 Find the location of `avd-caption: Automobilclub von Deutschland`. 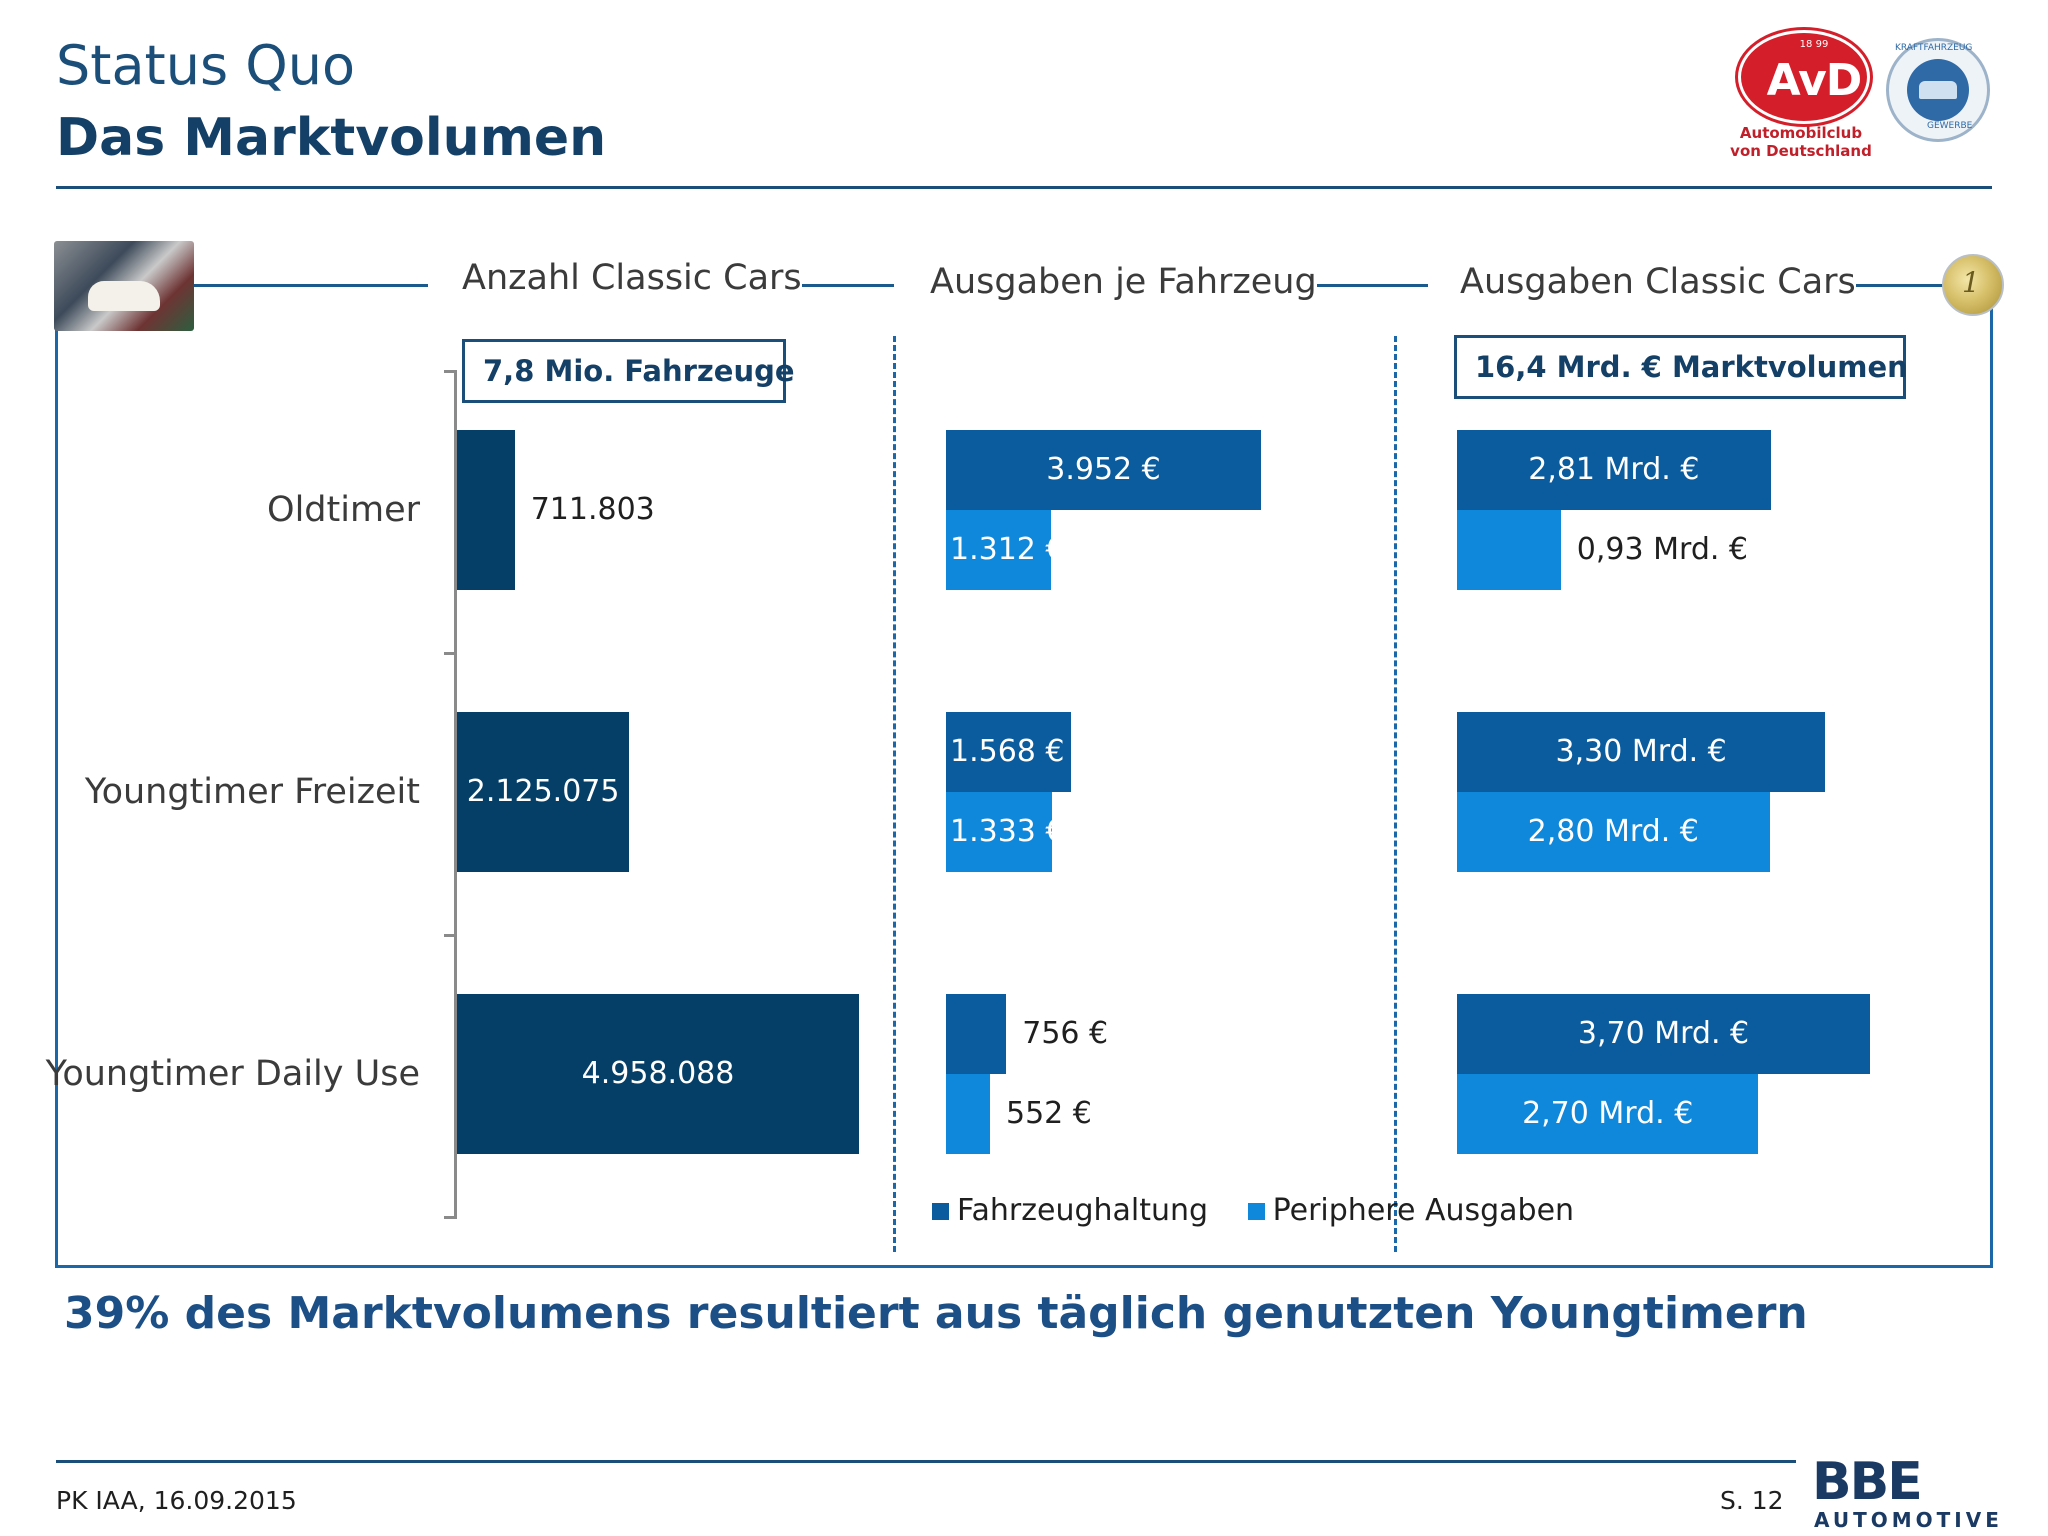

avd-caption: Automobilclub von Deutschland is located at coordinates (1801, 142).